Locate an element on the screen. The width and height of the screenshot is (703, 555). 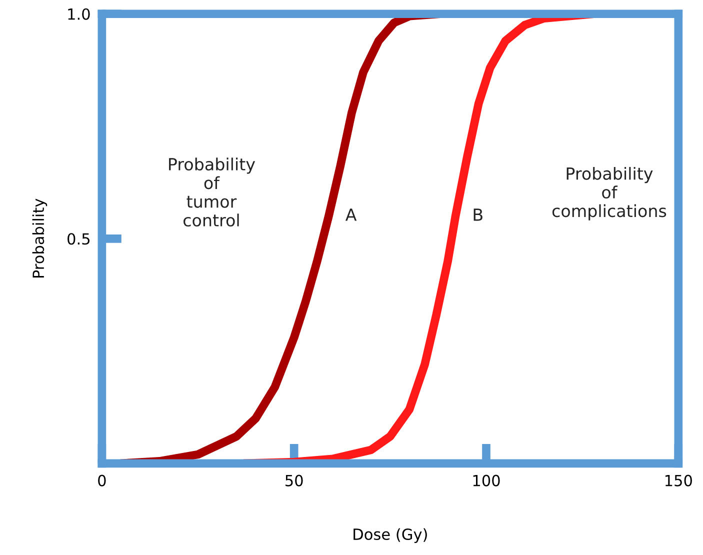
x-tick-label: 0 is located at coordinates (102, 480).